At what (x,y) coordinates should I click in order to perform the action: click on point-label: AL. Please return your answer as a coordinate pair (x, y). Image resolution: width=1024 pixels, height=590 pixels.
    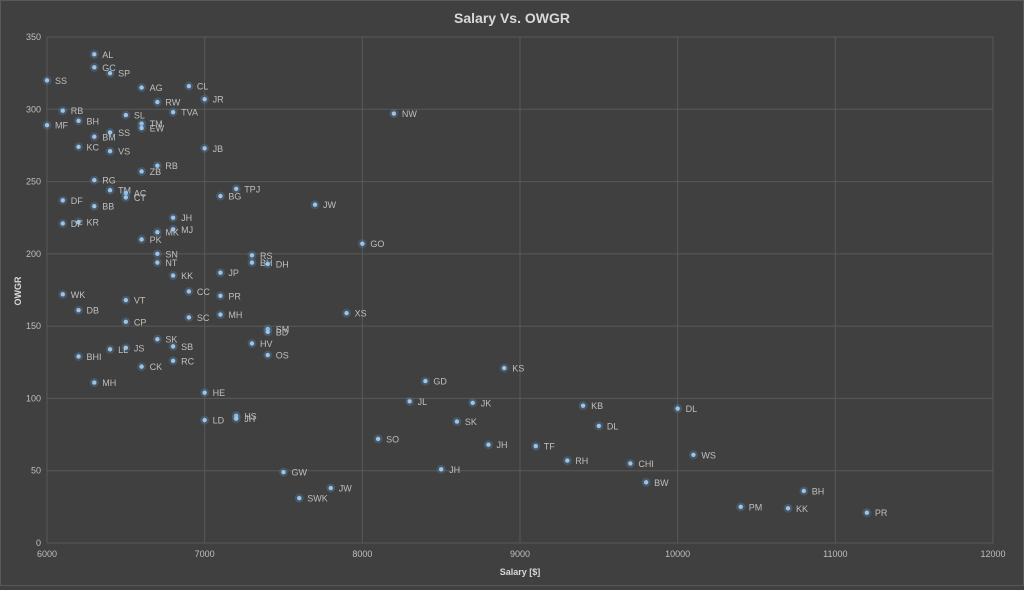
    Looking at the image, I should click on (107, 55).